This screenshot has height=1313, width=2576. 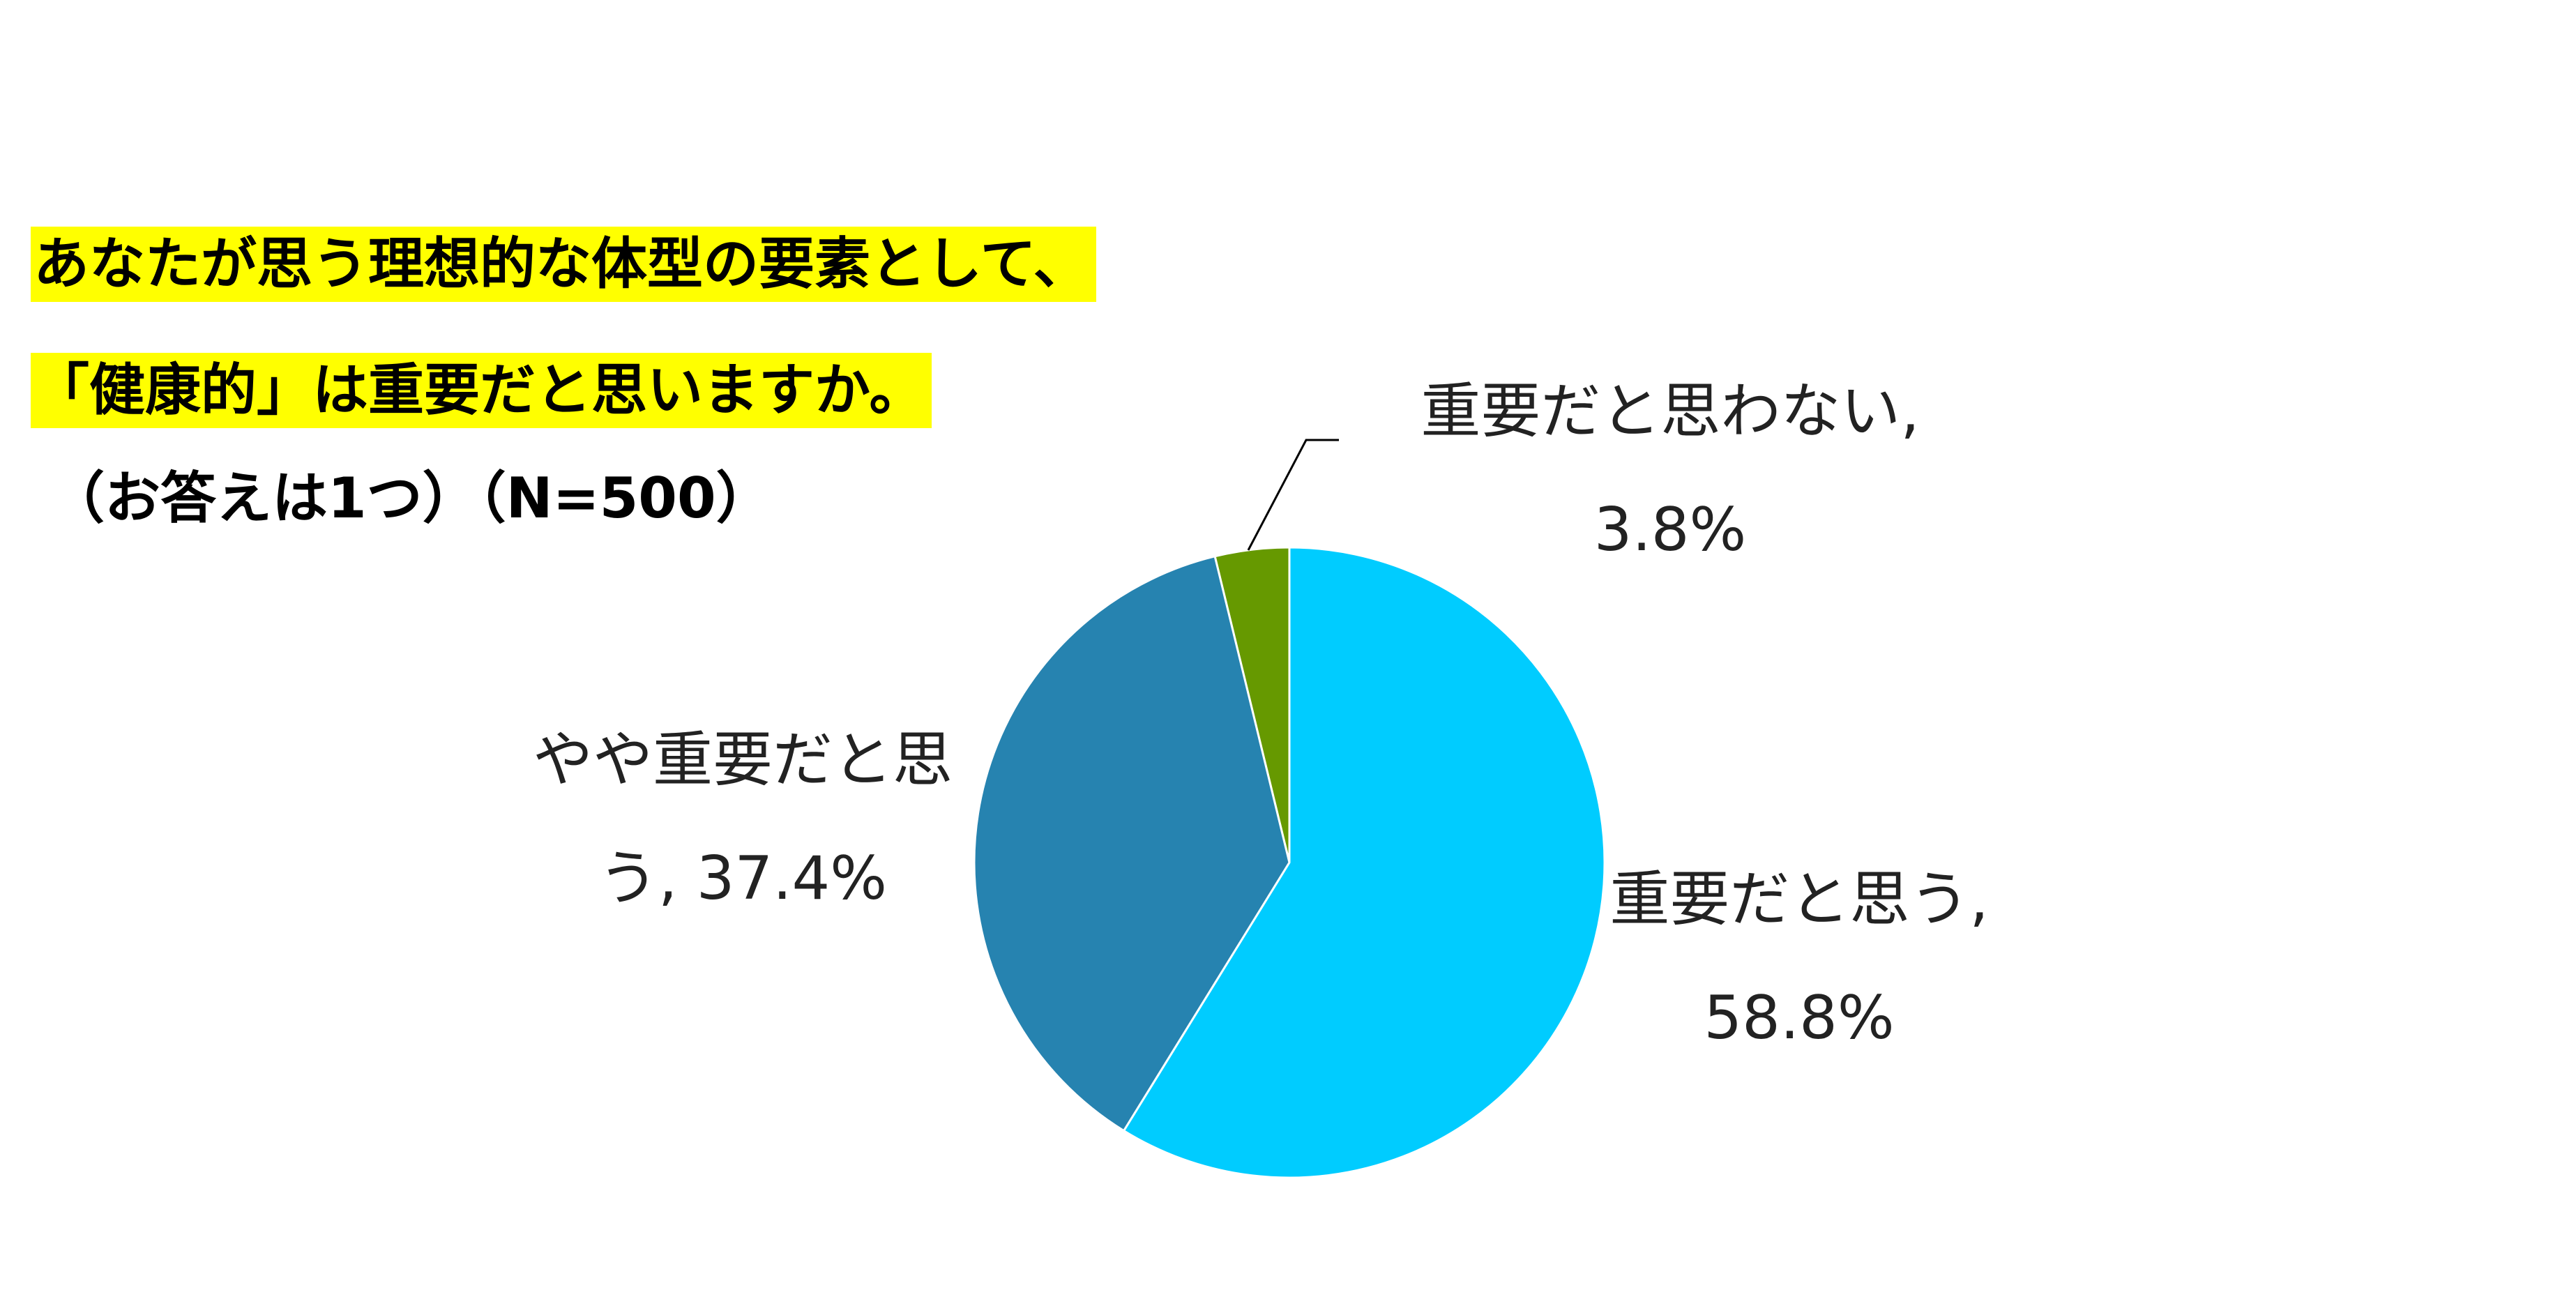 I want to click on chart-title: 「健康的」は重要だと思いますか。, so click(x=481, y=390).